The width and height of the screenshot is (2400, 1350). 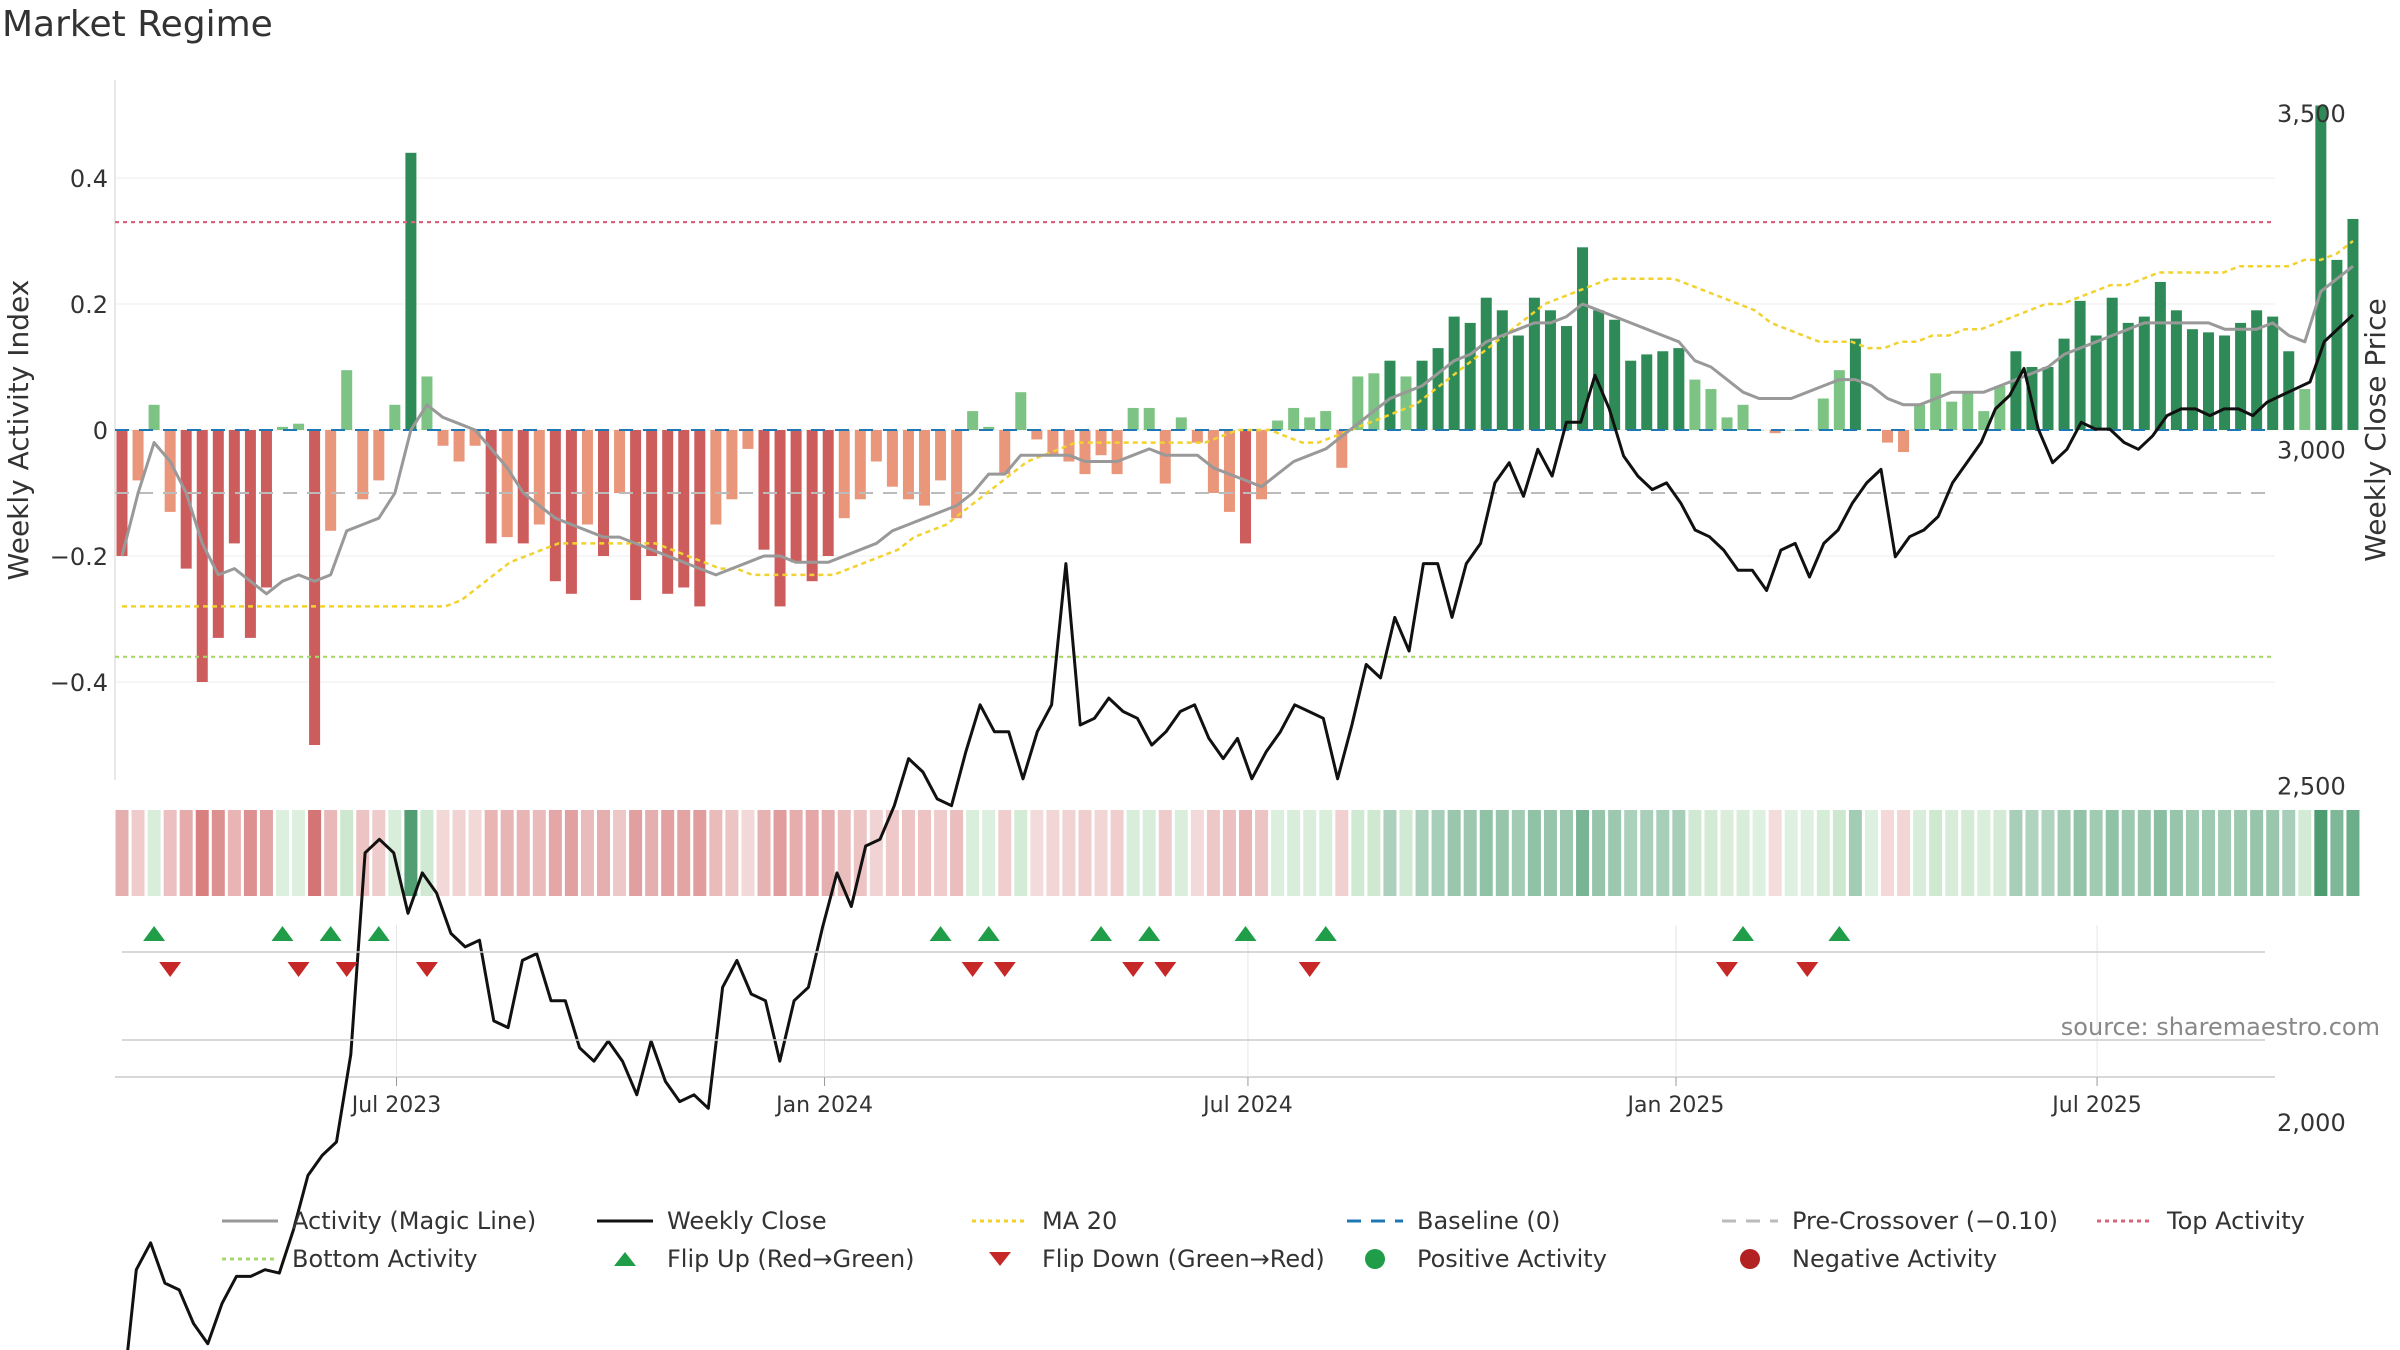 I want to click on flip-down-icon, so click(x=1000, y=1259).